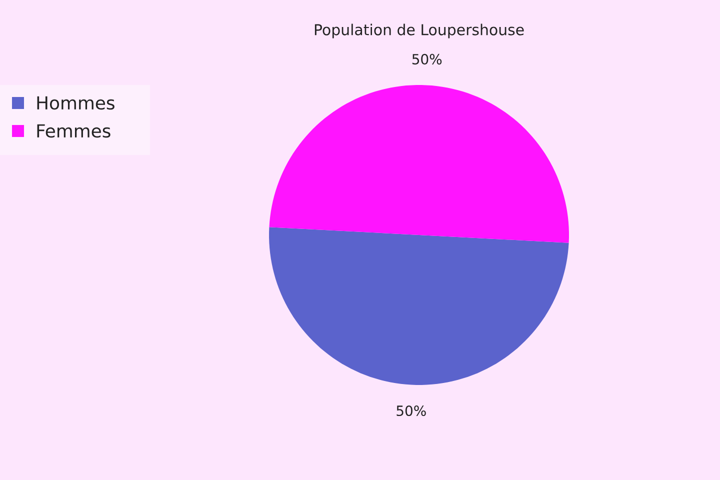 This screenshot has height=480, width=720. What do you see at coordinates (419, 31) in the screenshot?
I see `chart-title: Population de Loupershouse` at bounding box center [419, 31].